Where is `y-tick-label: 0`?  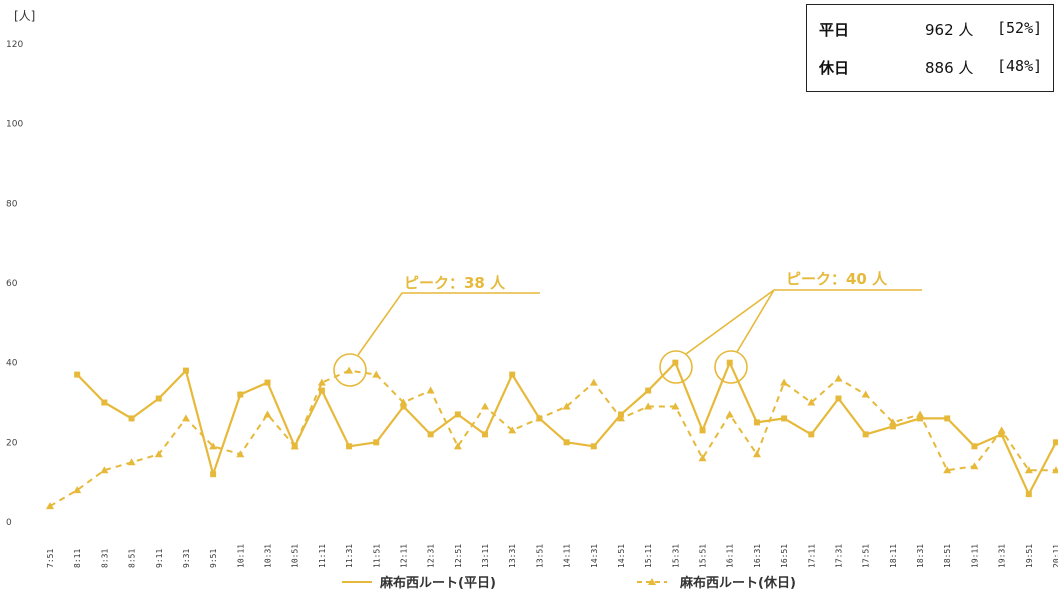 y-tick-label: 0 is located at coordinates (9, 523).